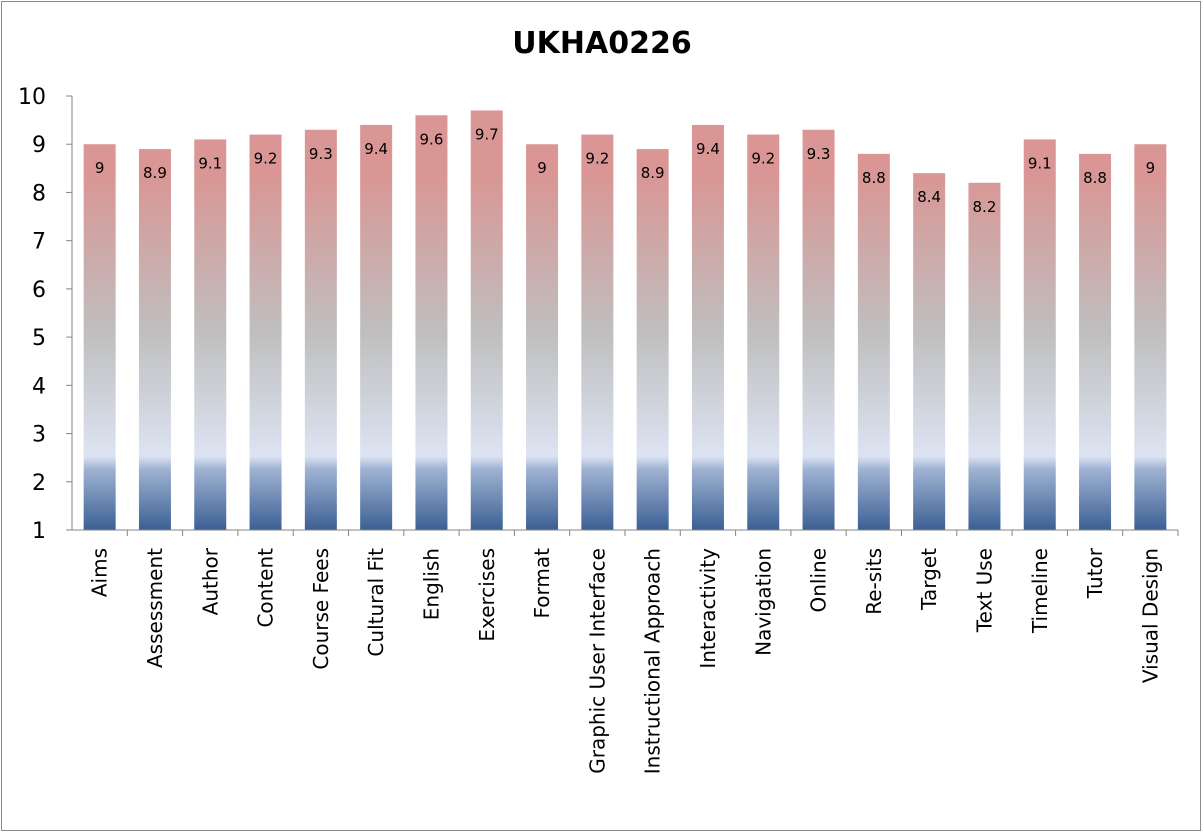 This screenshot has height=834, width=1204. Describe the element at coordinates (432, 139) in the screenshot. I see `data-label: 9.6` at that location.